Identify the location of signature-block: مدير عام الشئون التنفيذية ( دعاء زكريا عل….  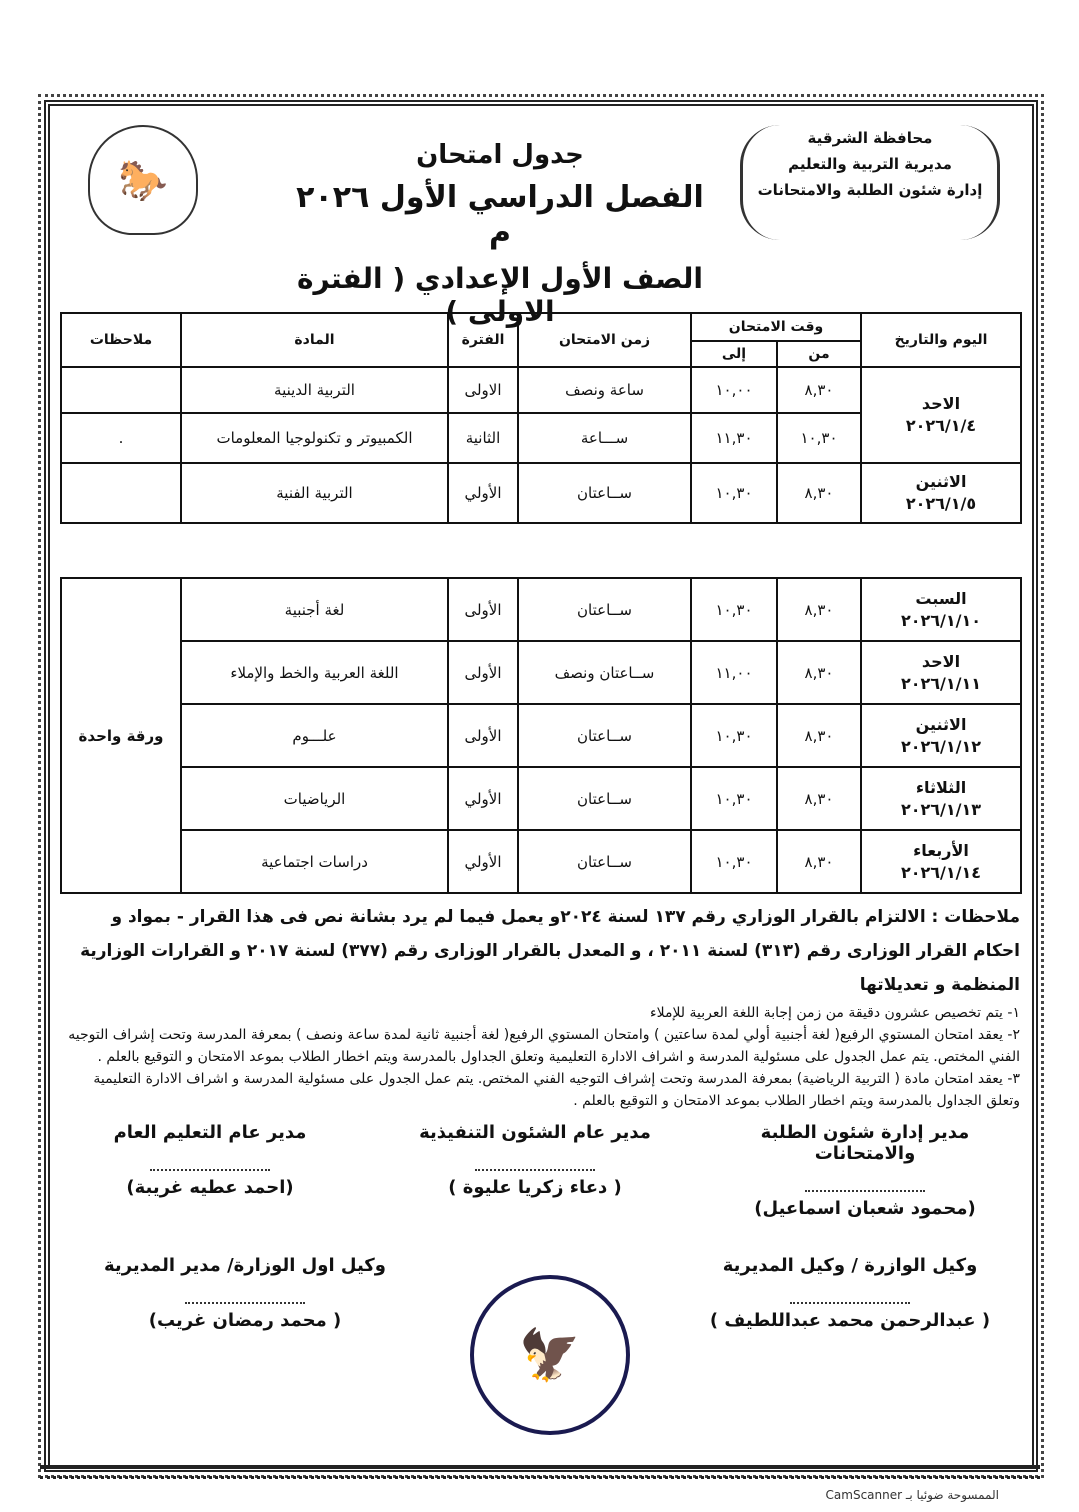
(535, 1160).